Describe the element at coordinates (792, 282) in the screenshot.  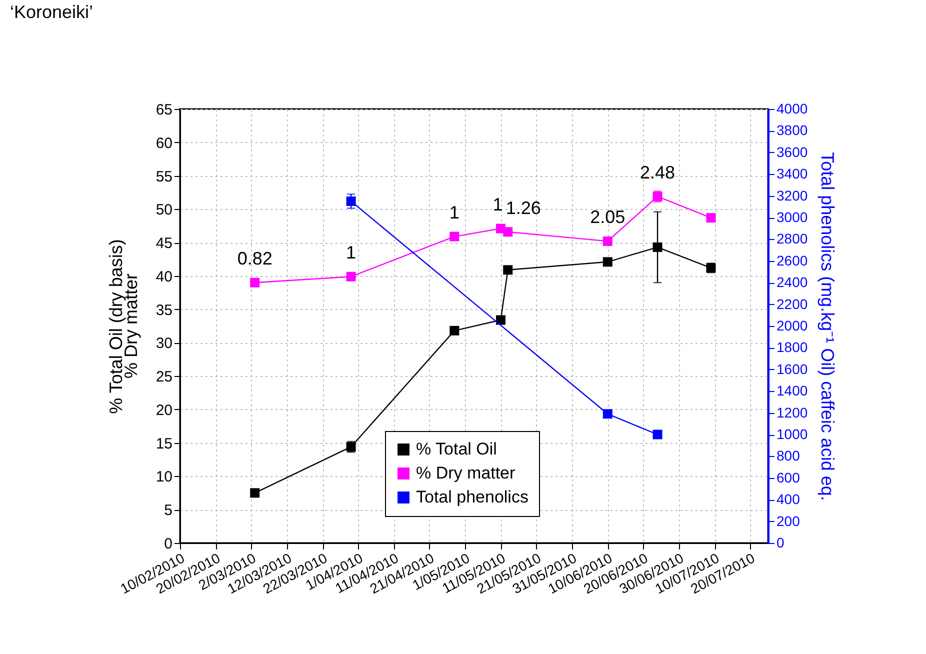
I see `y2-tick-label: 2400` at that location.